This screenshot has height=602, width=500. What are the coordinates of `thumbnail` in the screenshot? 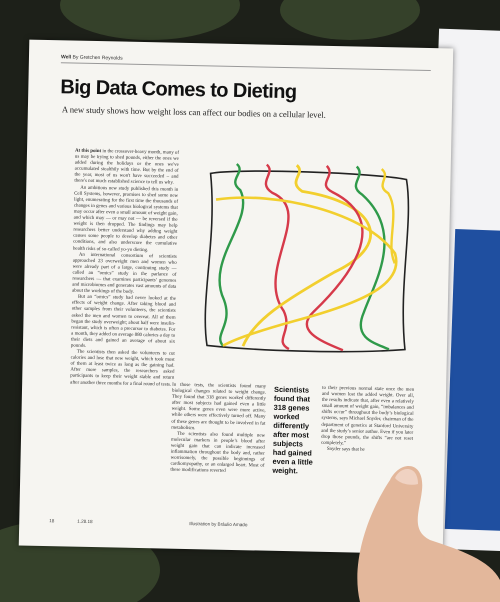 It's located at (406, 476).